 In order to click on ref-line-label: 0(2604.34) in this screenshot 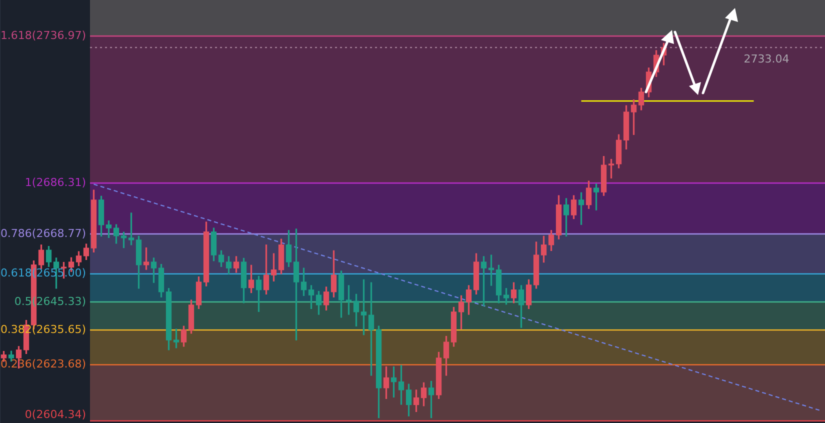, I will do `click(55, 414)`.